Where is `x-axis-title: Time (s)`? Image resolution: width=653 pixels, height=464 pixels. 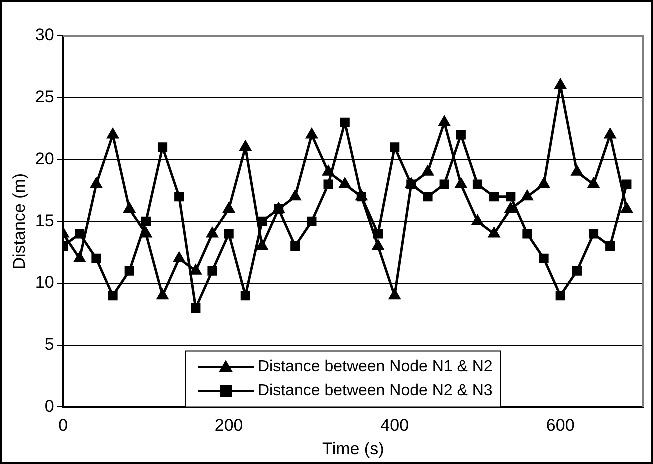 x-axis-title: Time (s) is located at coordinates (353, 448).